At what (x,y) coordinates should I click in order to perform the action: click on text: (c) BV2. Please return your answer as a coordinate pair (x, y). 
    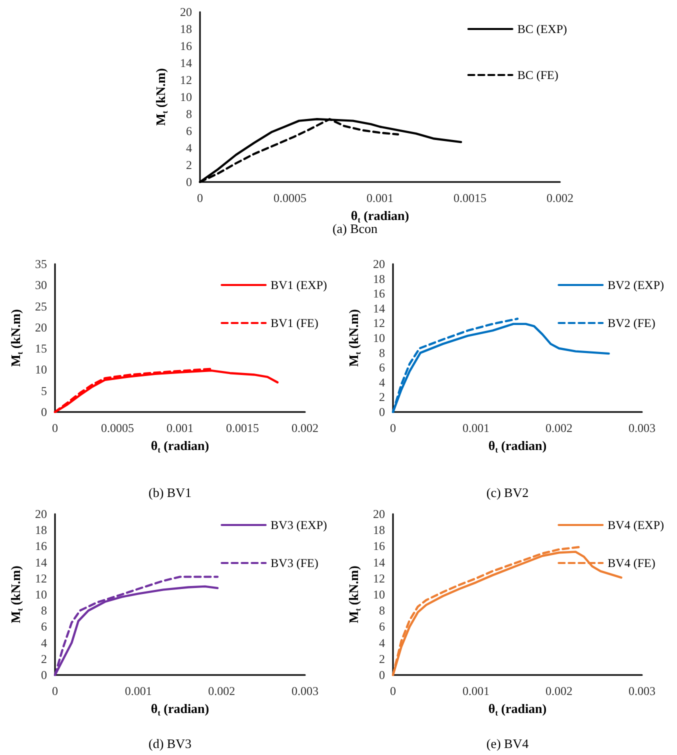
    Looking at the image, I should click on (507, 492).